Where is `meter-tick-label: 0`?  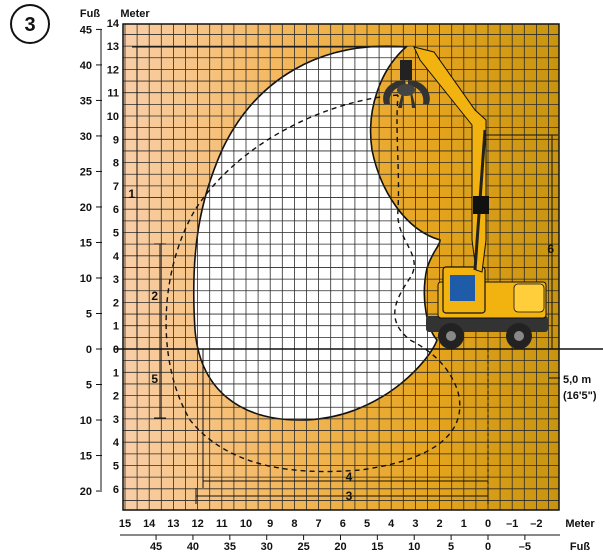 meter-tick-label: 0 is located at coordinates (116, 350).